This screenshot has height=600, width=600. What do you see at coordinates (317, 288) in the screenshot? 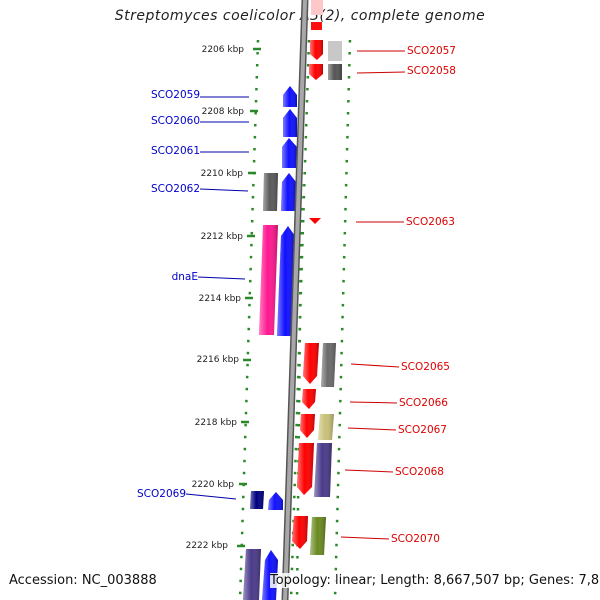
I see `forward-genes` at bounding box center [317, 288].